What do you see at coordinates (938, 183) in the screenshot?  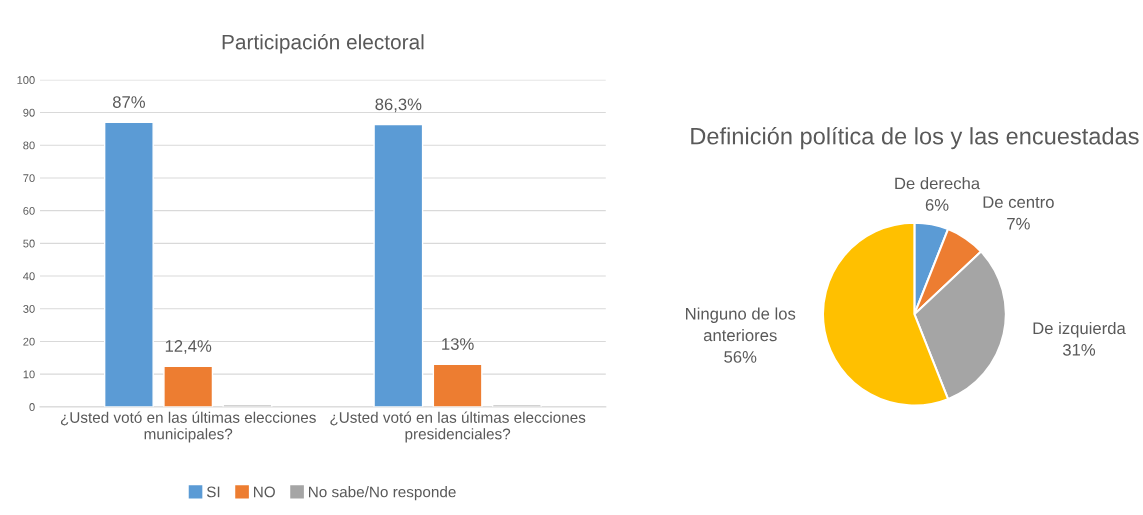 I see `slice-label: De derecha` at bounding box center [938, 183].